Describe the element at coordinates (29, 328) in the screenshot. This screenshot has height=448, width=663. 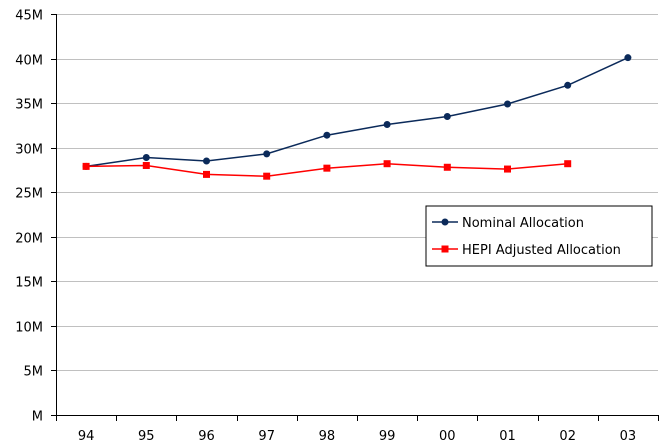
I see `y-tick-label: 10M` at that location.